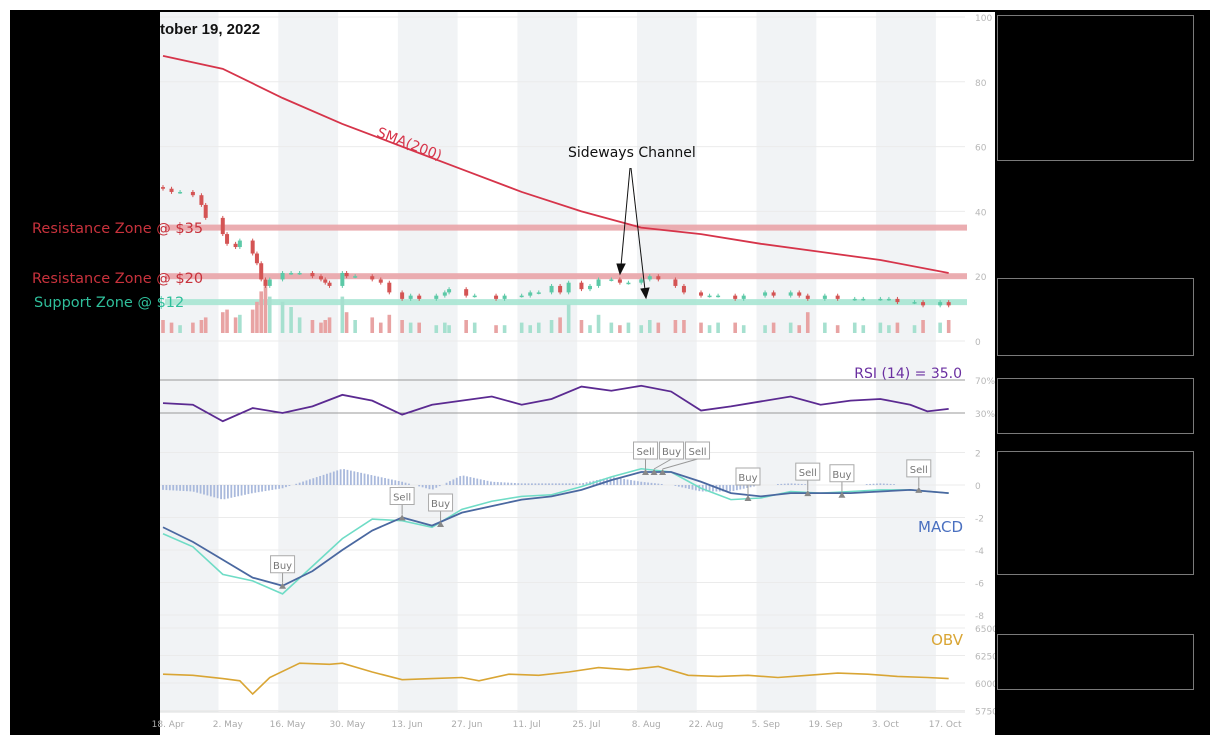  Describe the element at coordinates (706, 725) in the screenshot. I see `x-tick-label: 22. Aug` at that location.